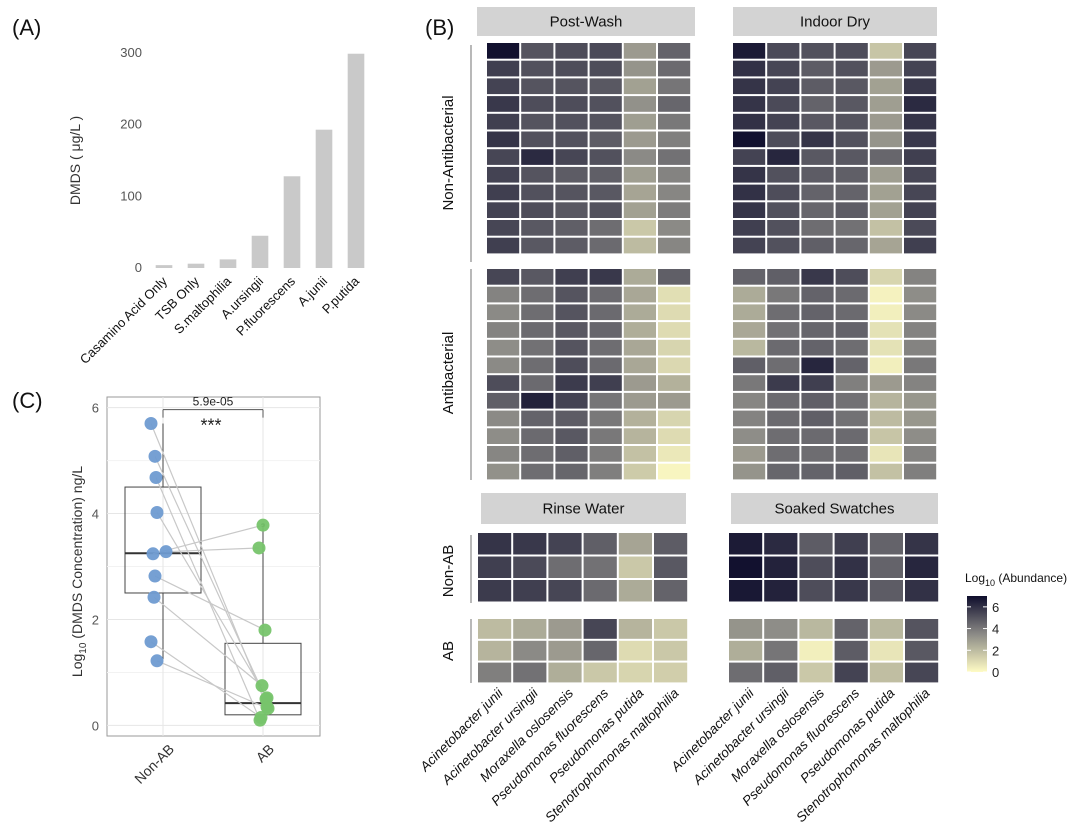 This screenshot has height=839, width=1080. Describe the element at coordinates (164, 266) in the screenshot. I see `bar-casamino-acid-only` at that location.